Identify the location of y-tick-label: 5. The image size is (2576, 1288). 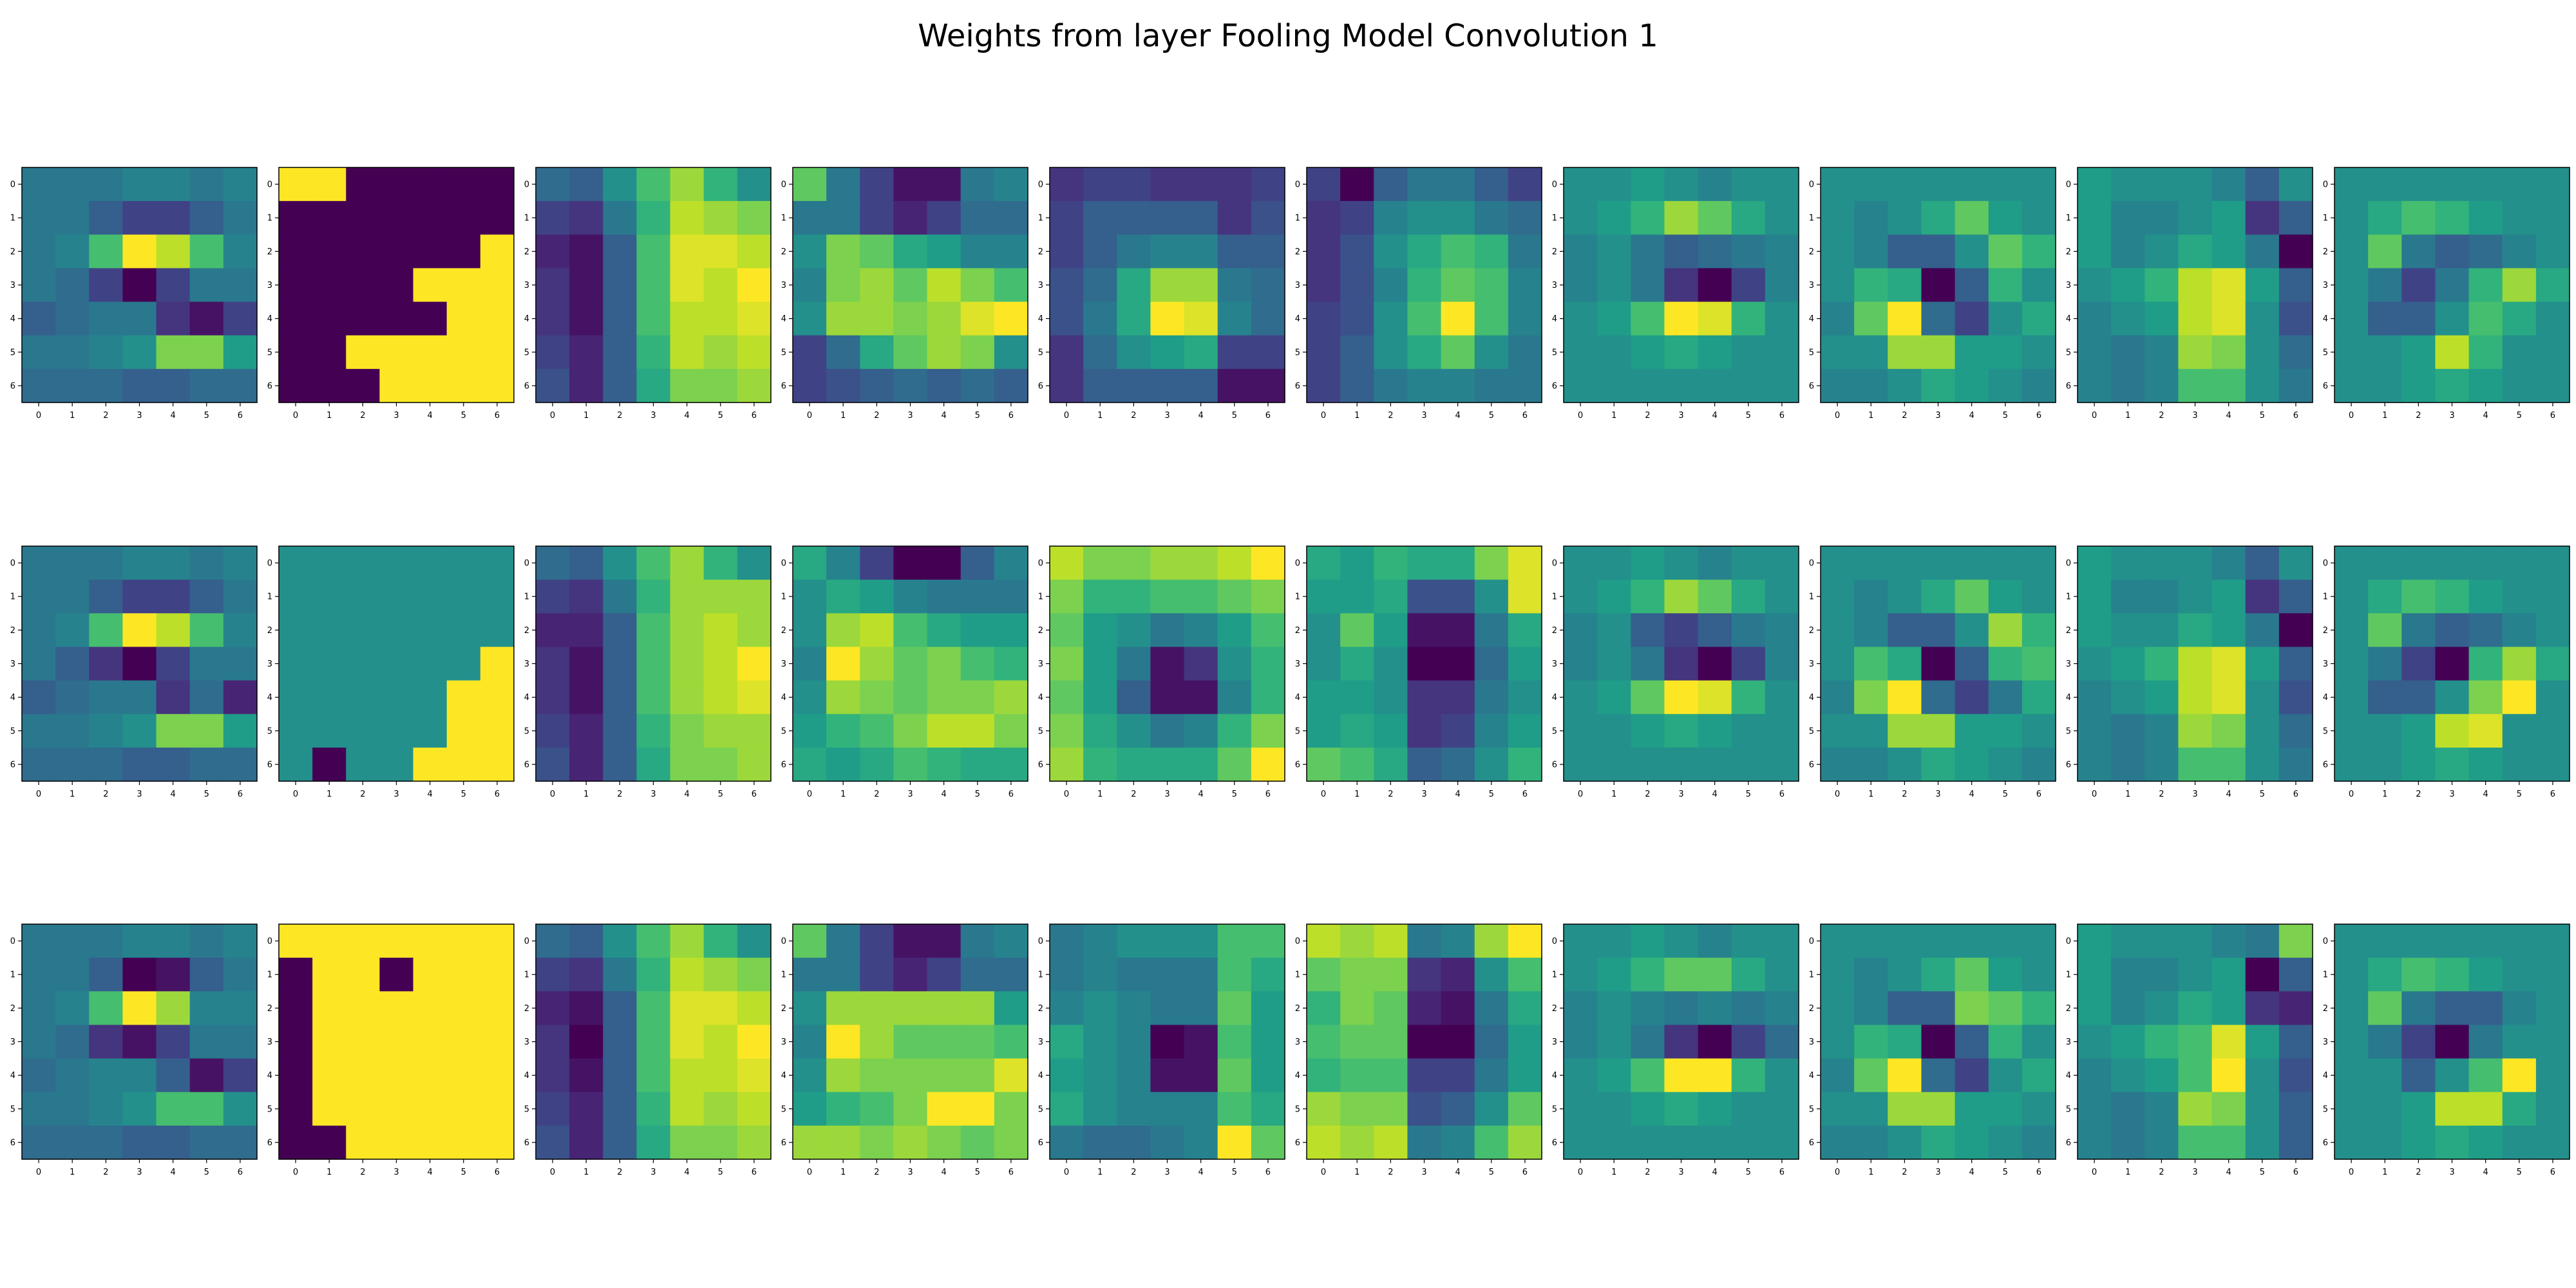
(2068, 1109).